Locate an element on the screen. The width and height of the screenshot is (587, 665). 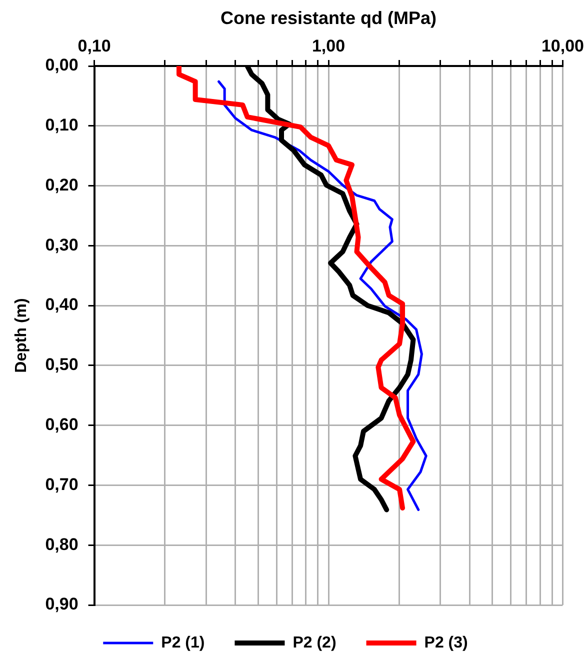
y-tick-label: 0,40 is located at coordinates (61, 304).